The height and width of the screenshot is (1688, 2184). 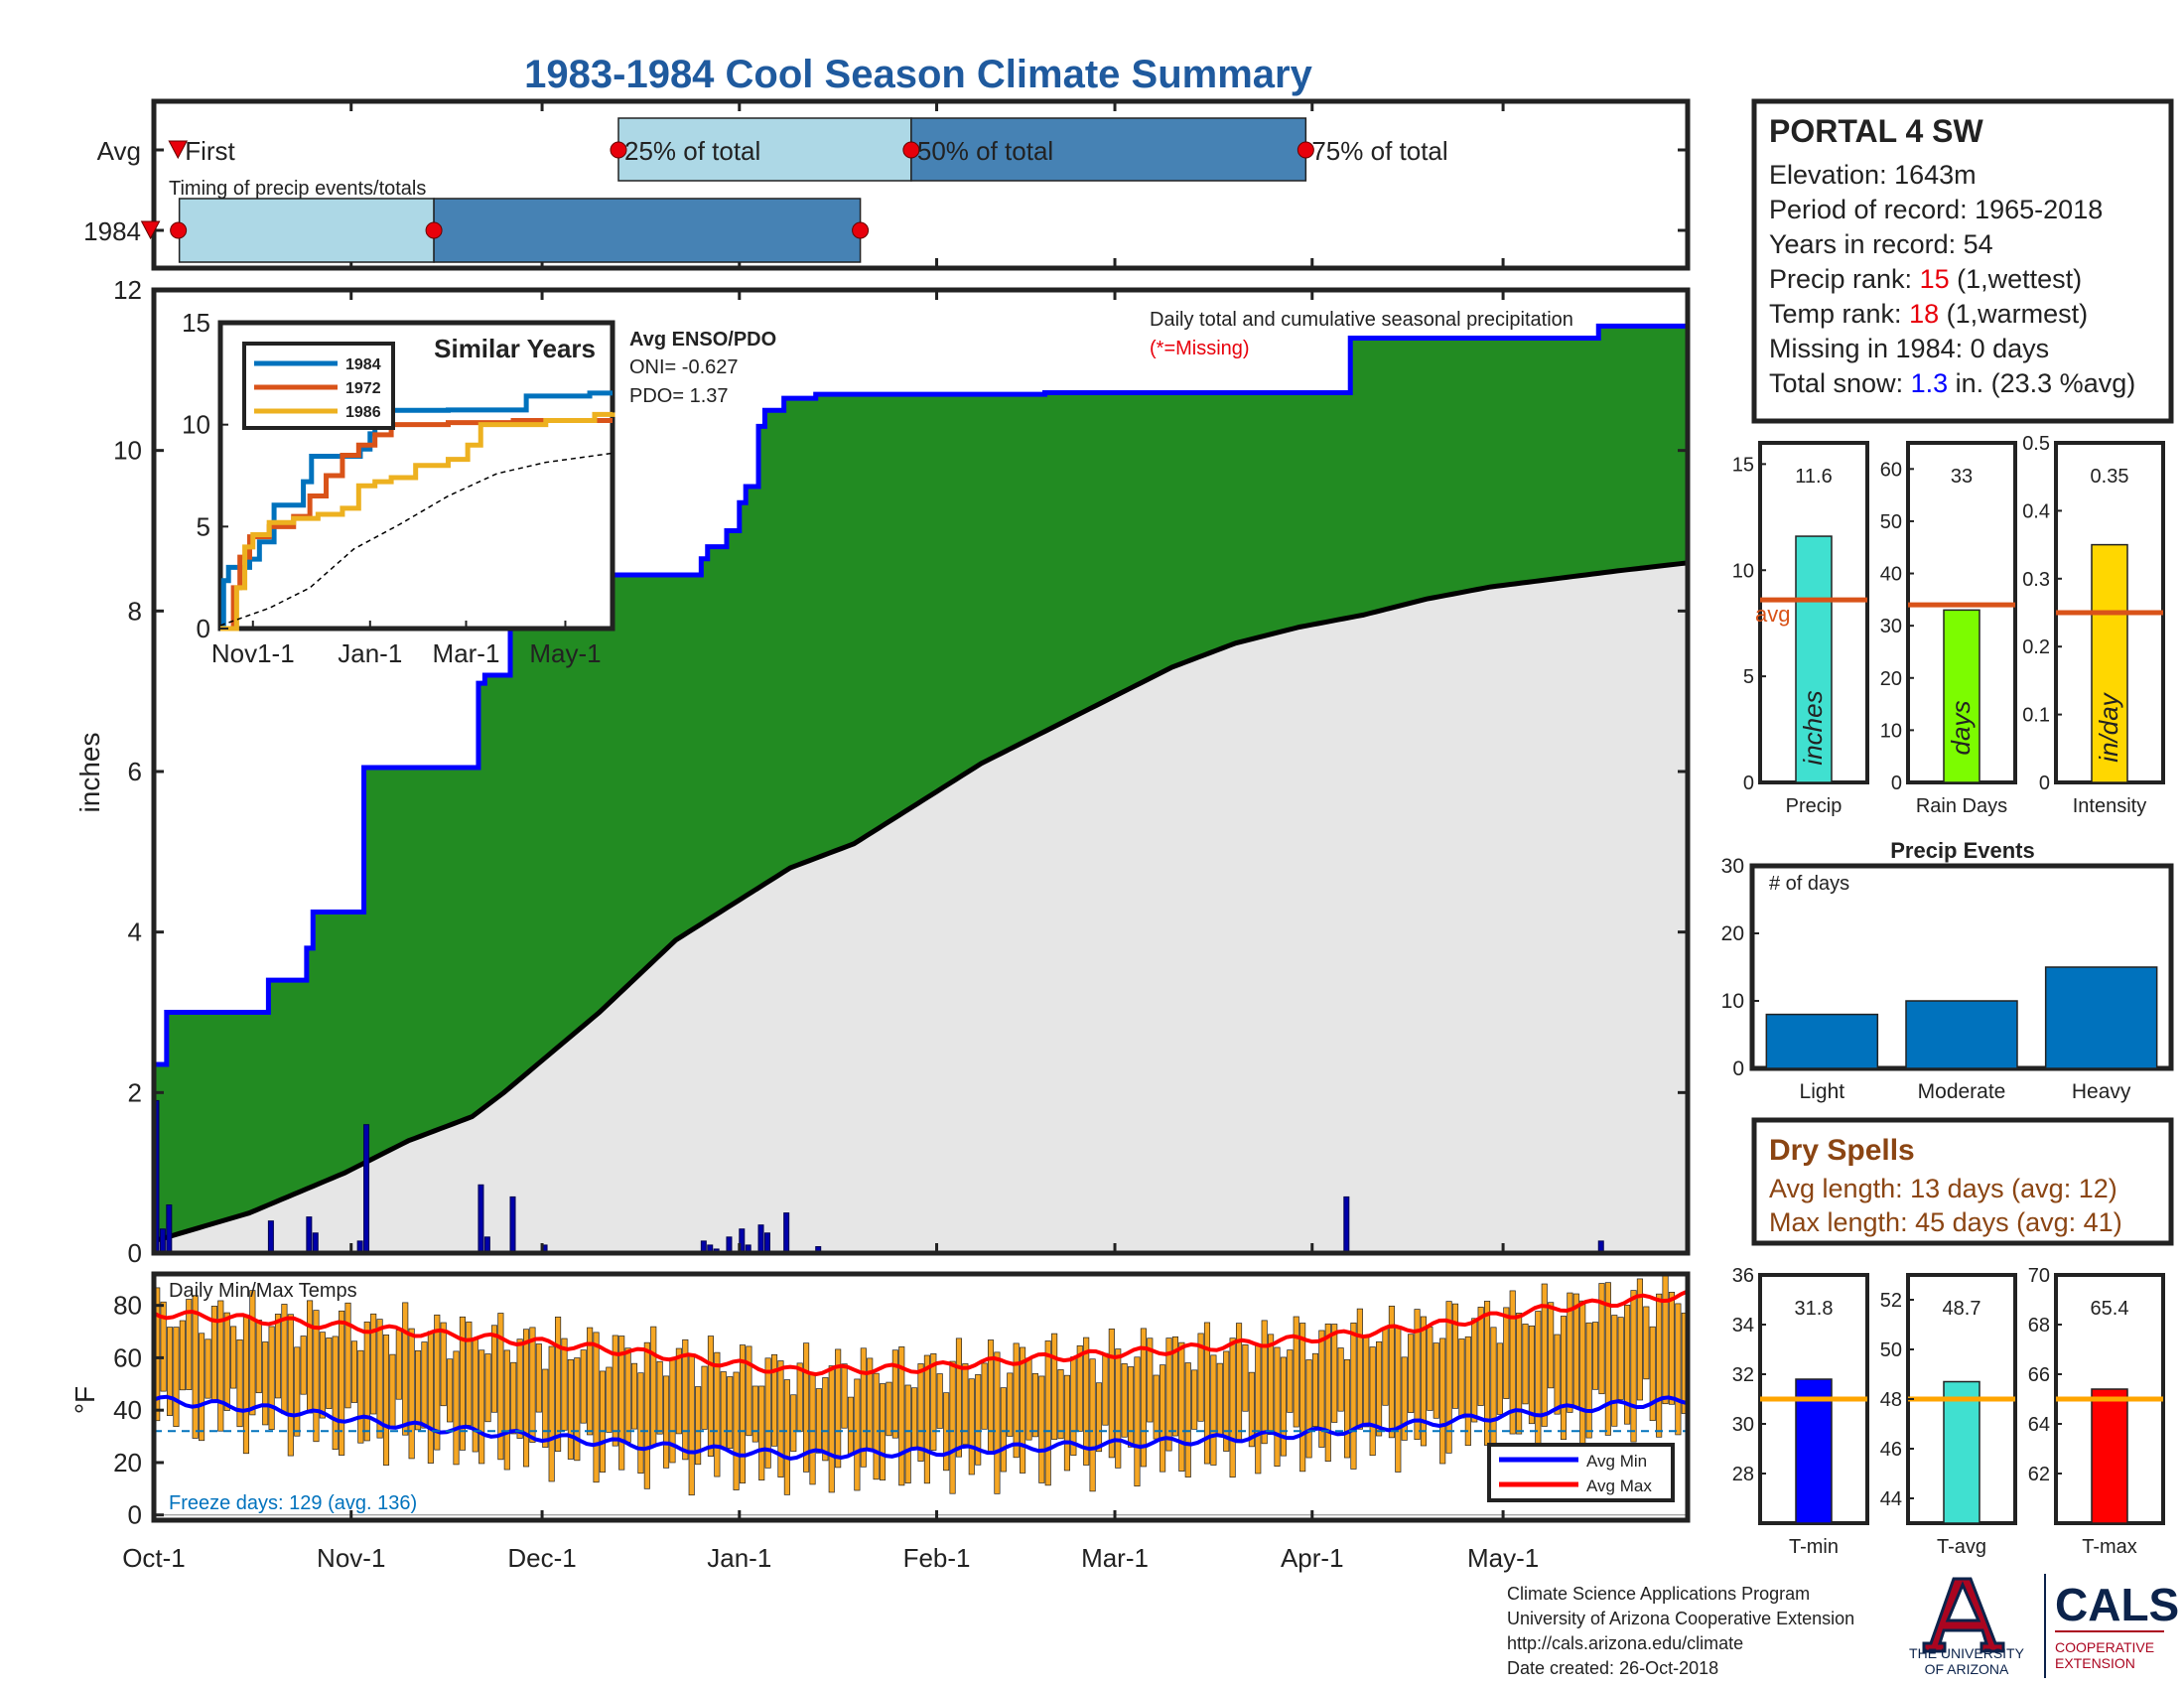 I want to click on x-tick-label: Mar-1, so click(x=1115, y=1558).